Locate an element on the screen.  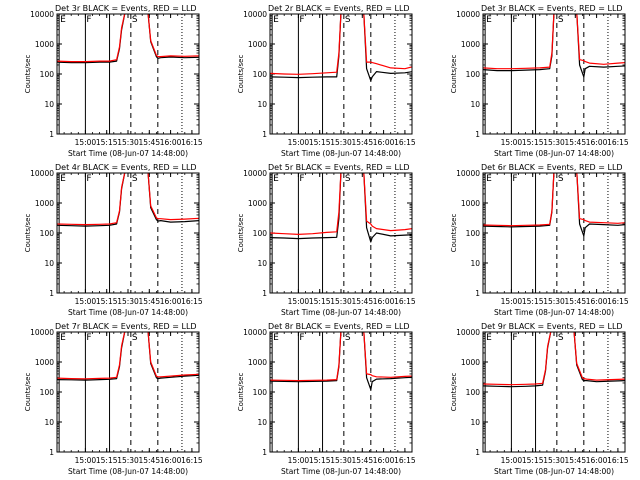
chart-title: Det 6r BLACK = Events, RED = LLD is located at coordinates (552, 167).